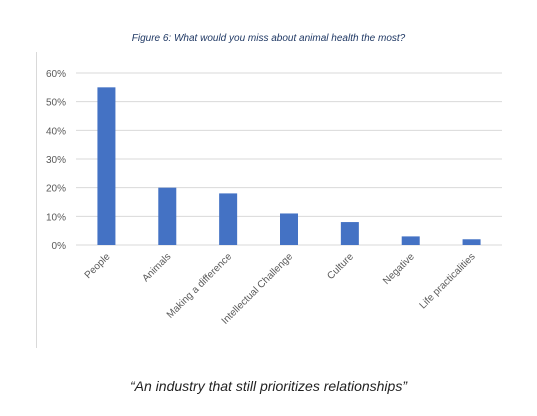 The image size is (537, 416). Describe the element at coordinates (289, 229) in the screenshot. I see `bar-intellectual-challenge` at that location.